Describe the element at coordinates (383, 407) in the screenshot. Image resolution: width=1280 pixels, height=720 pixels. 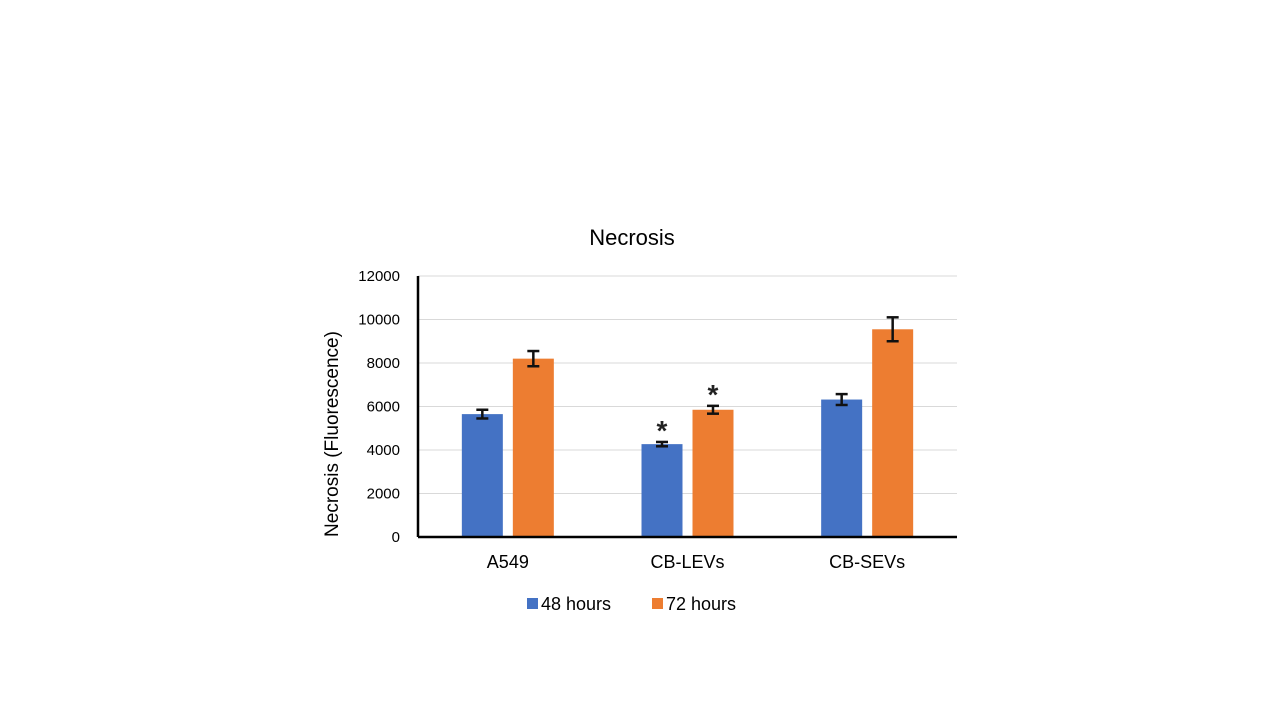
I see `y-tick-label: 6000` at that location.